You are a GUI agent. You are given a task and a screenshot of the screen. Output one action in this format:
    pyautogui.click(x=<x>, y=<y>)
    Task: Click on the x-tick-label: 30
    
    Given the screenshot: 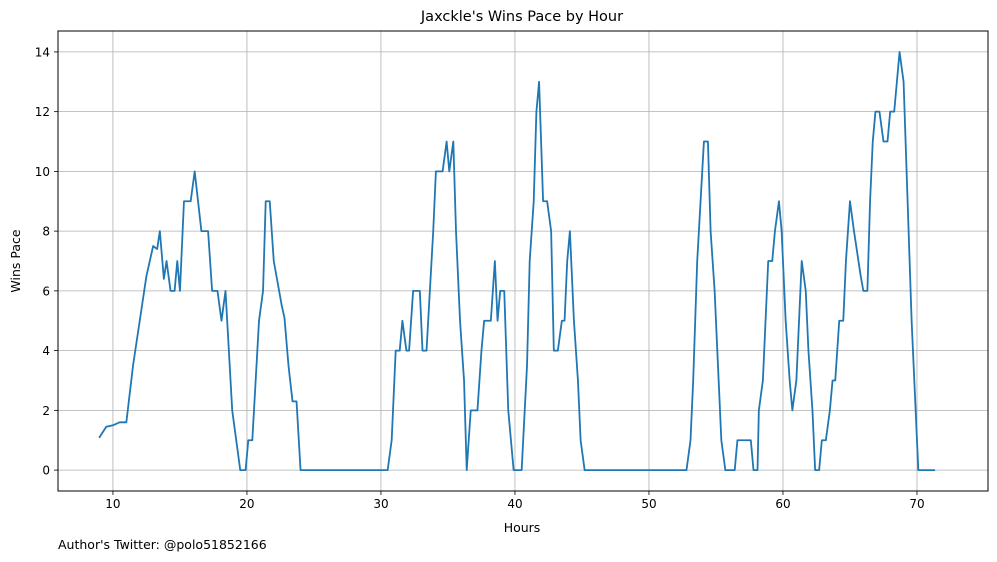 What is the action you would take?
    pyautogui.click(x=380, y=504)
    